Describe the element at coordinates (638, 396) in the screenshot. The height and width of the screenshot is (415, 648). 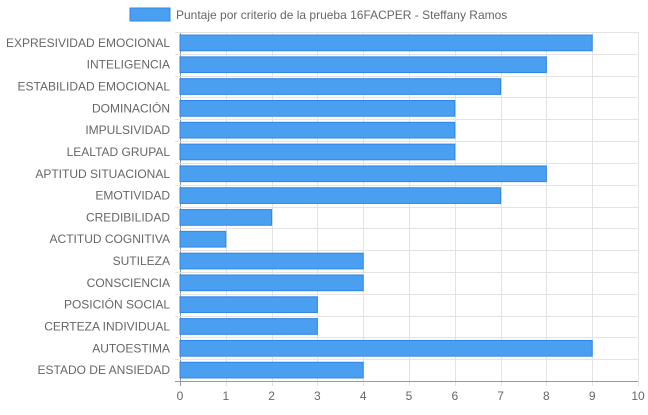
I see `x-axis-tick-label: 10` at that location.